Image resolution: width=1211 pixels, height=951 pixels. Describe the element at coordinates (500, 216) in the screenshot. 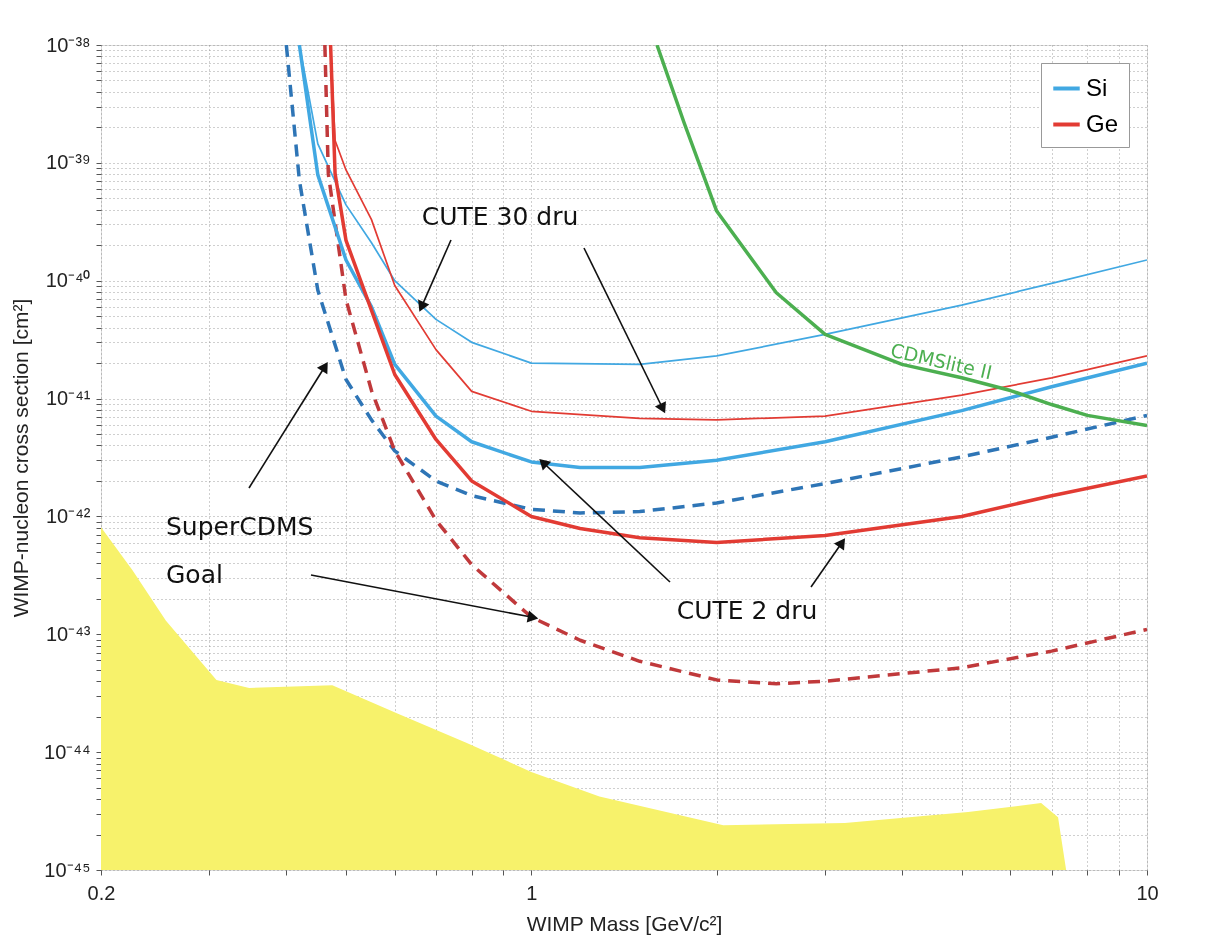

I see `annotation: CUTE 30 dru` at that location.